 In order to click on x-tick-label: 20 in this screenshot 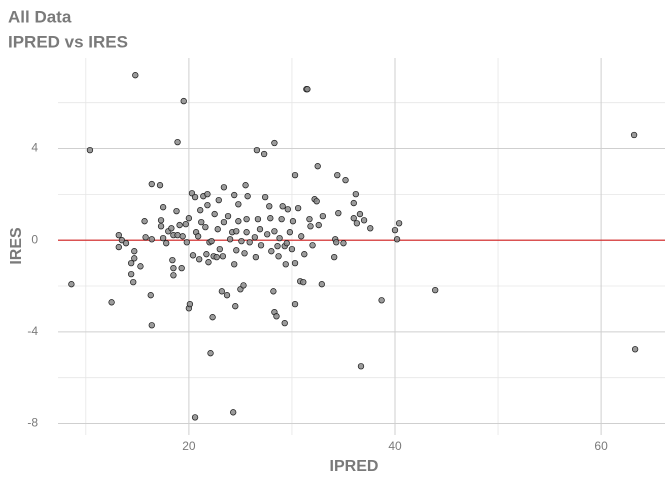, I will do `click(189, 446)`.